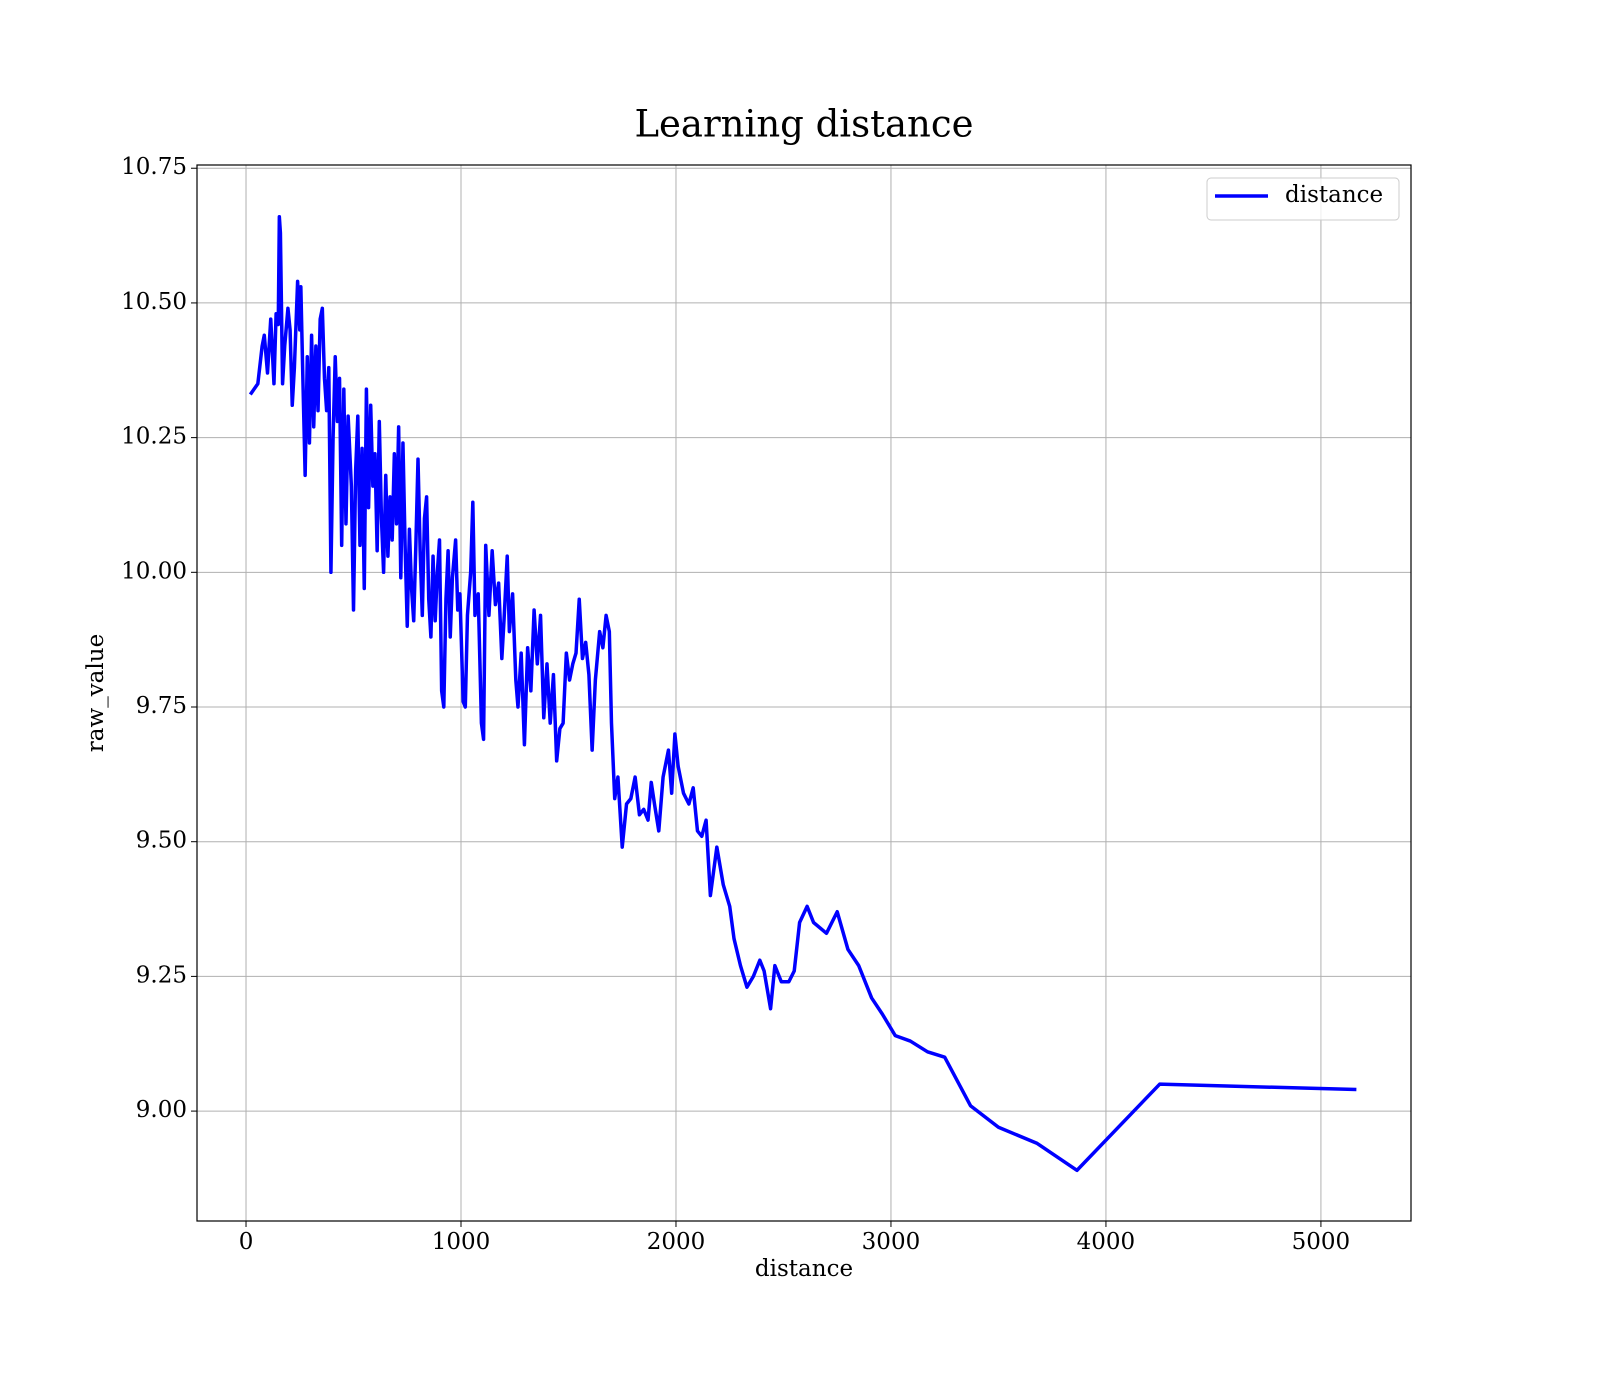 The width and height of the screenshot is (1600, 1400). Describe the element at coordinates (676, 1242) in the screenshot. I see `x-tick-label: 2000` at that location.